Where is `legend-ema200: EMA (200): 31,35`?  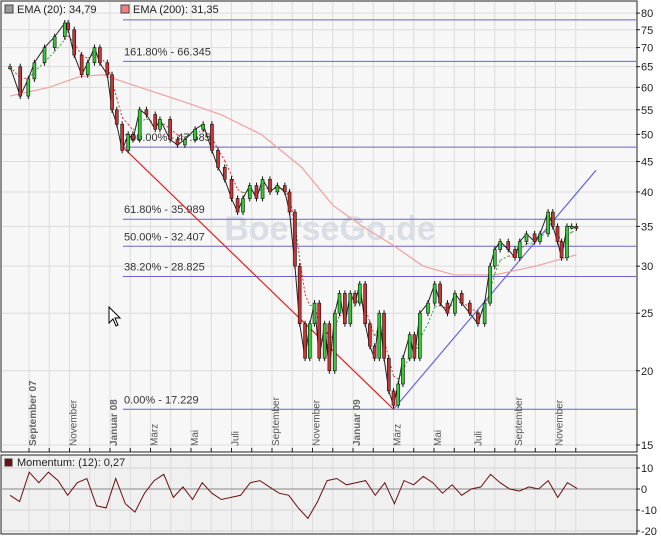 legend-ema200: EMA (200): 31,35 is located at coordinates (176, 10).